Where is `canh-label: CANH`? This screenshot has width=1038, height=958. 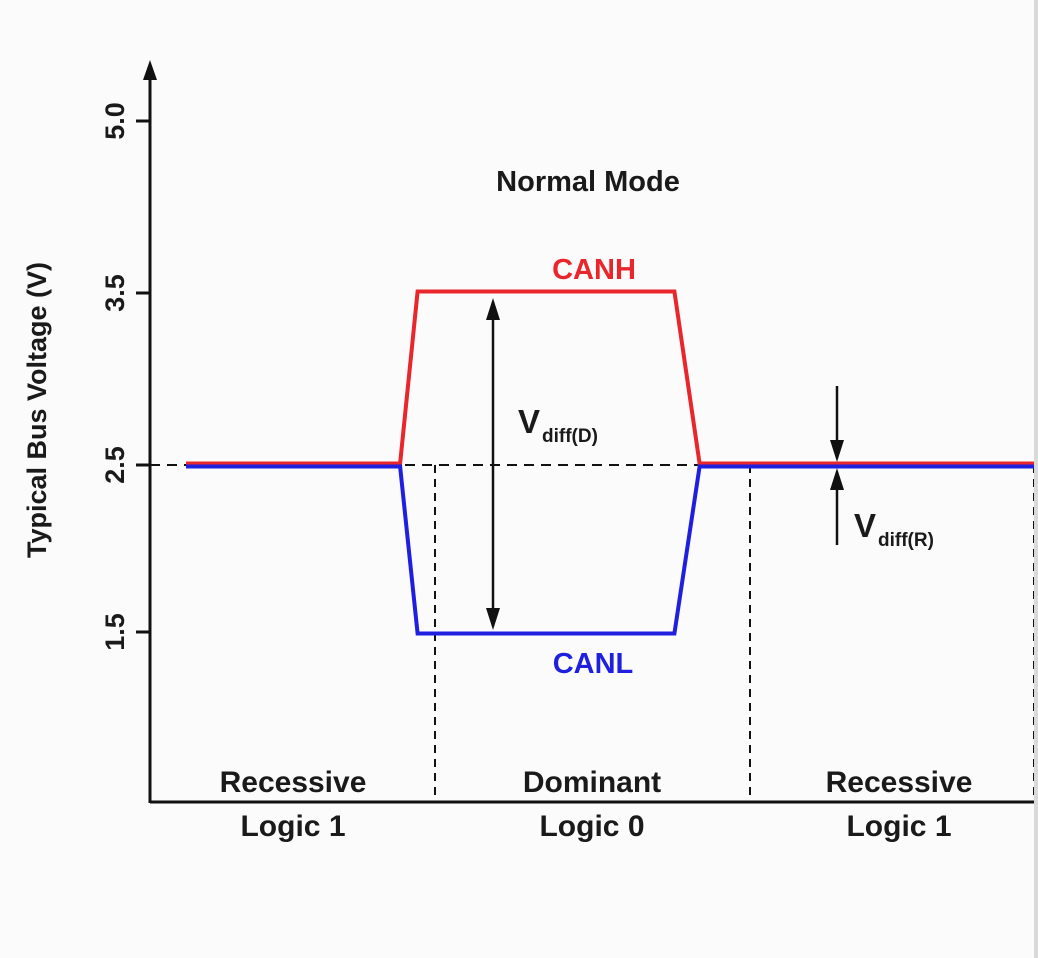 canh-label: CANH is located at coordinates (594, 270).